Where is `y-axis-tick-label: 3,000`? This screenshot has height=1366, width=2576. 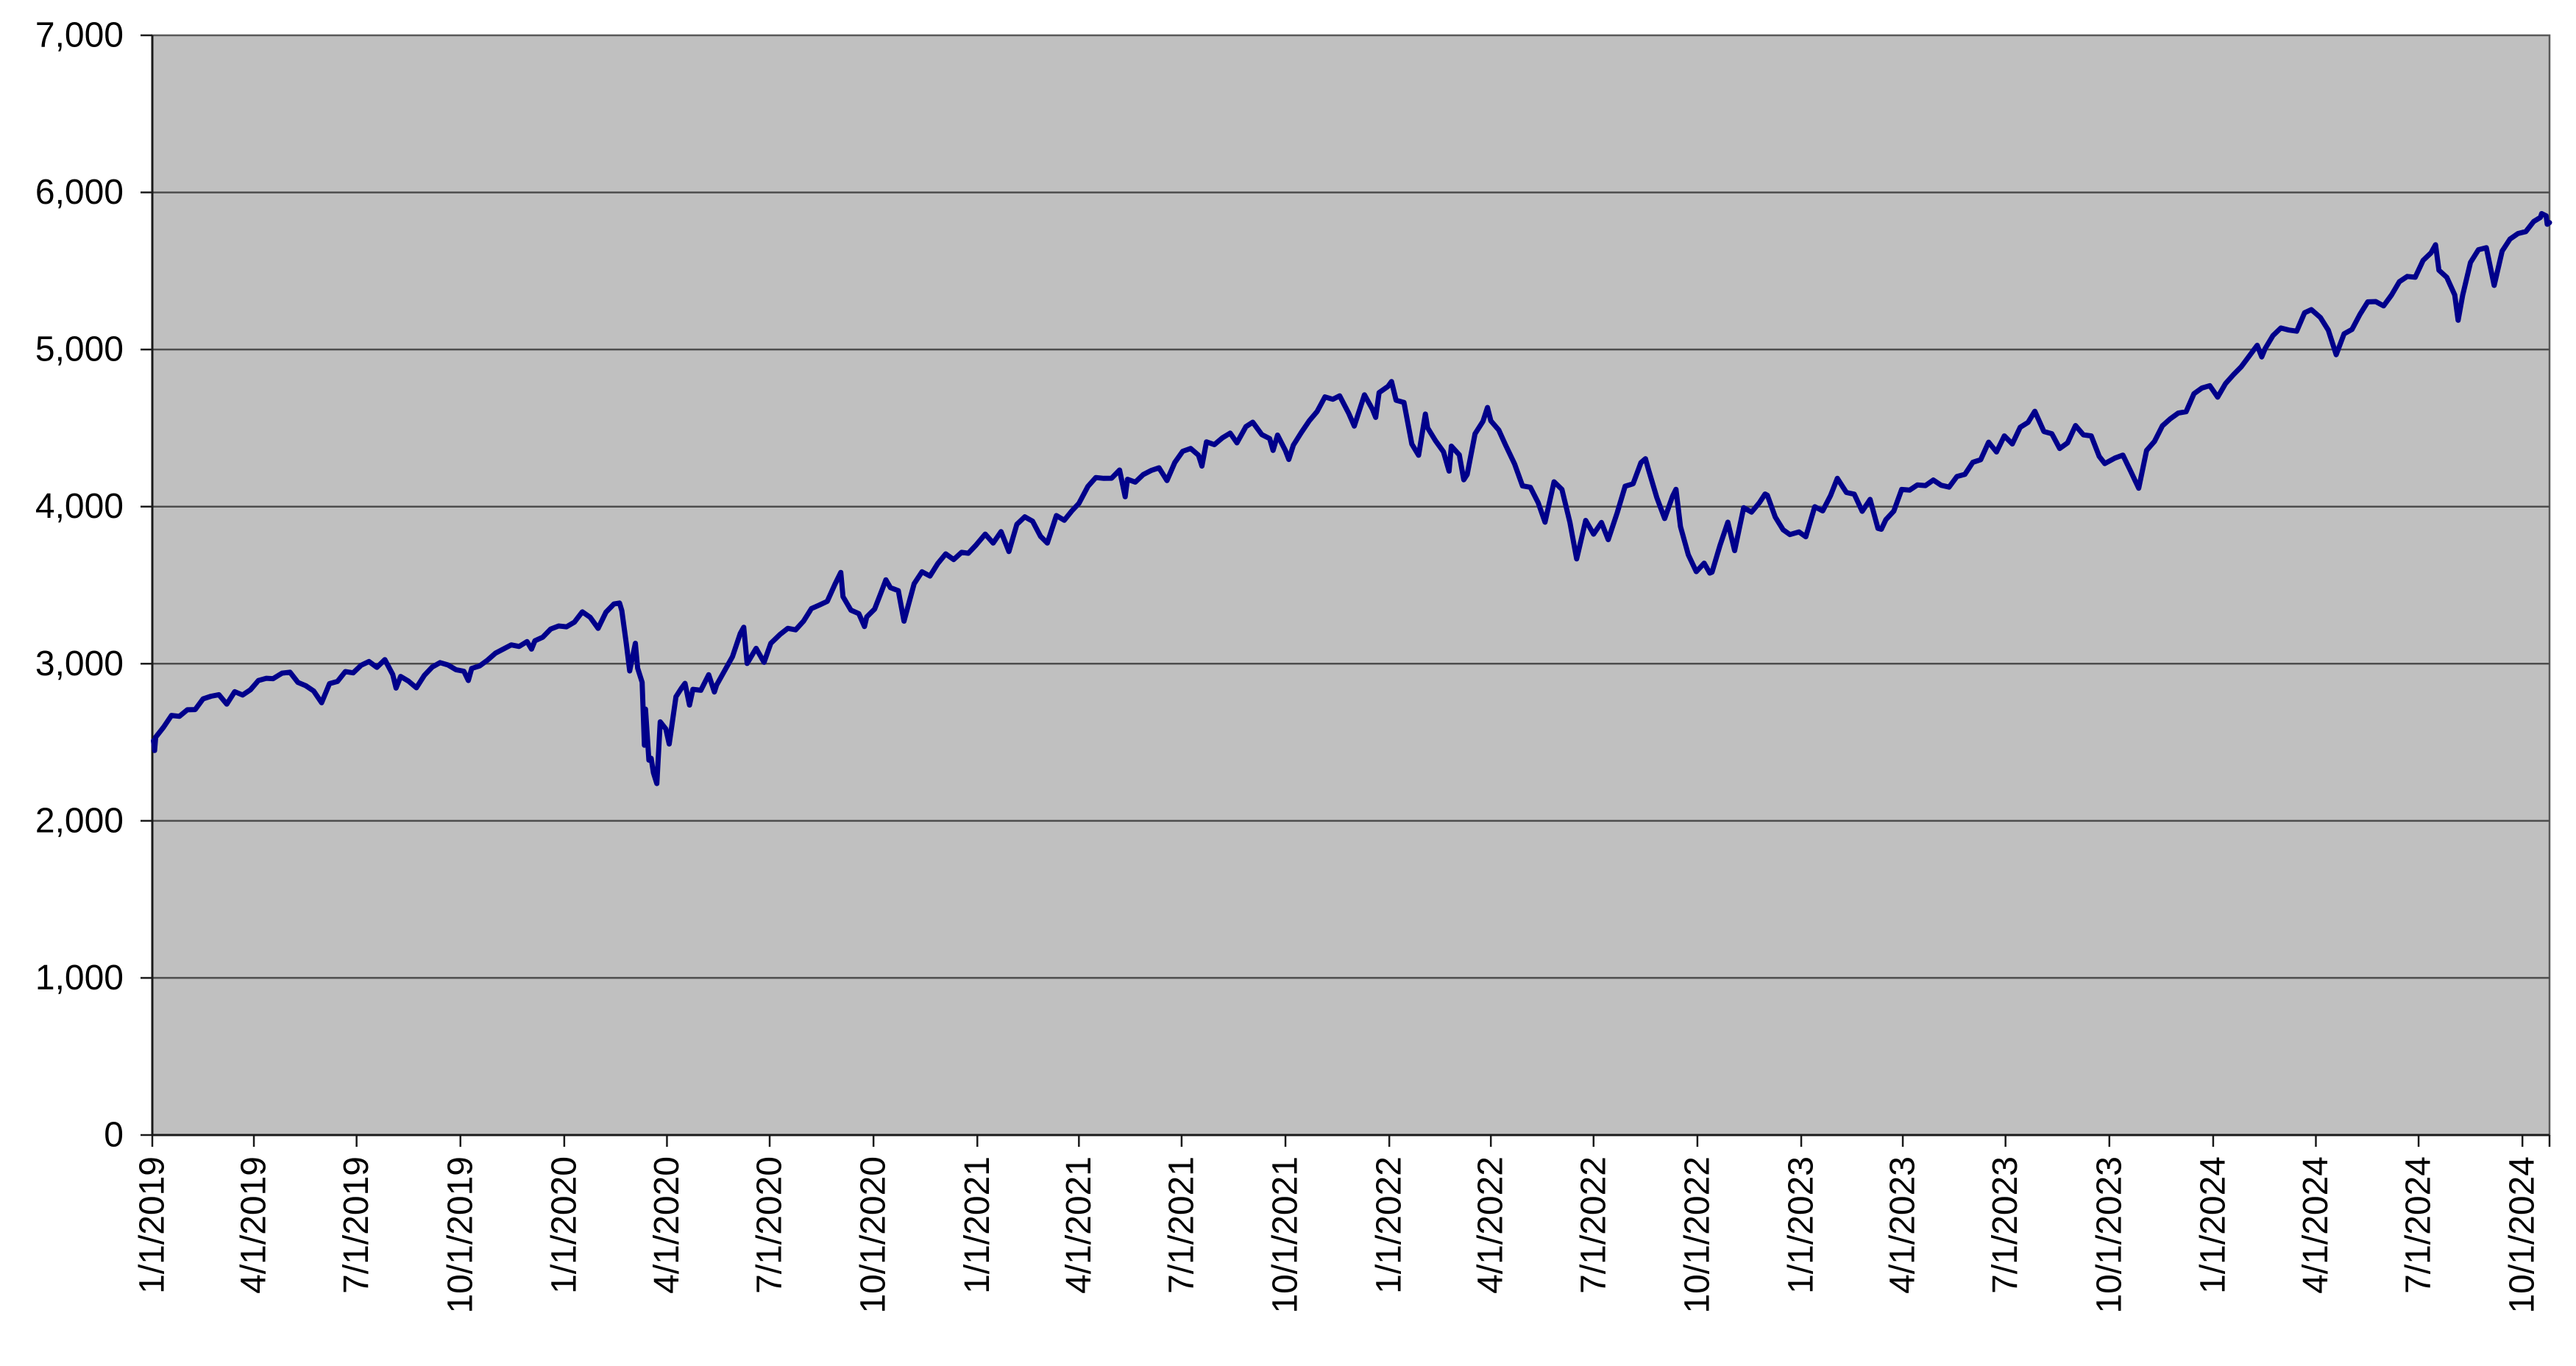
y-axis-tick-label: 3,000 is located at coordinates (79, 663).